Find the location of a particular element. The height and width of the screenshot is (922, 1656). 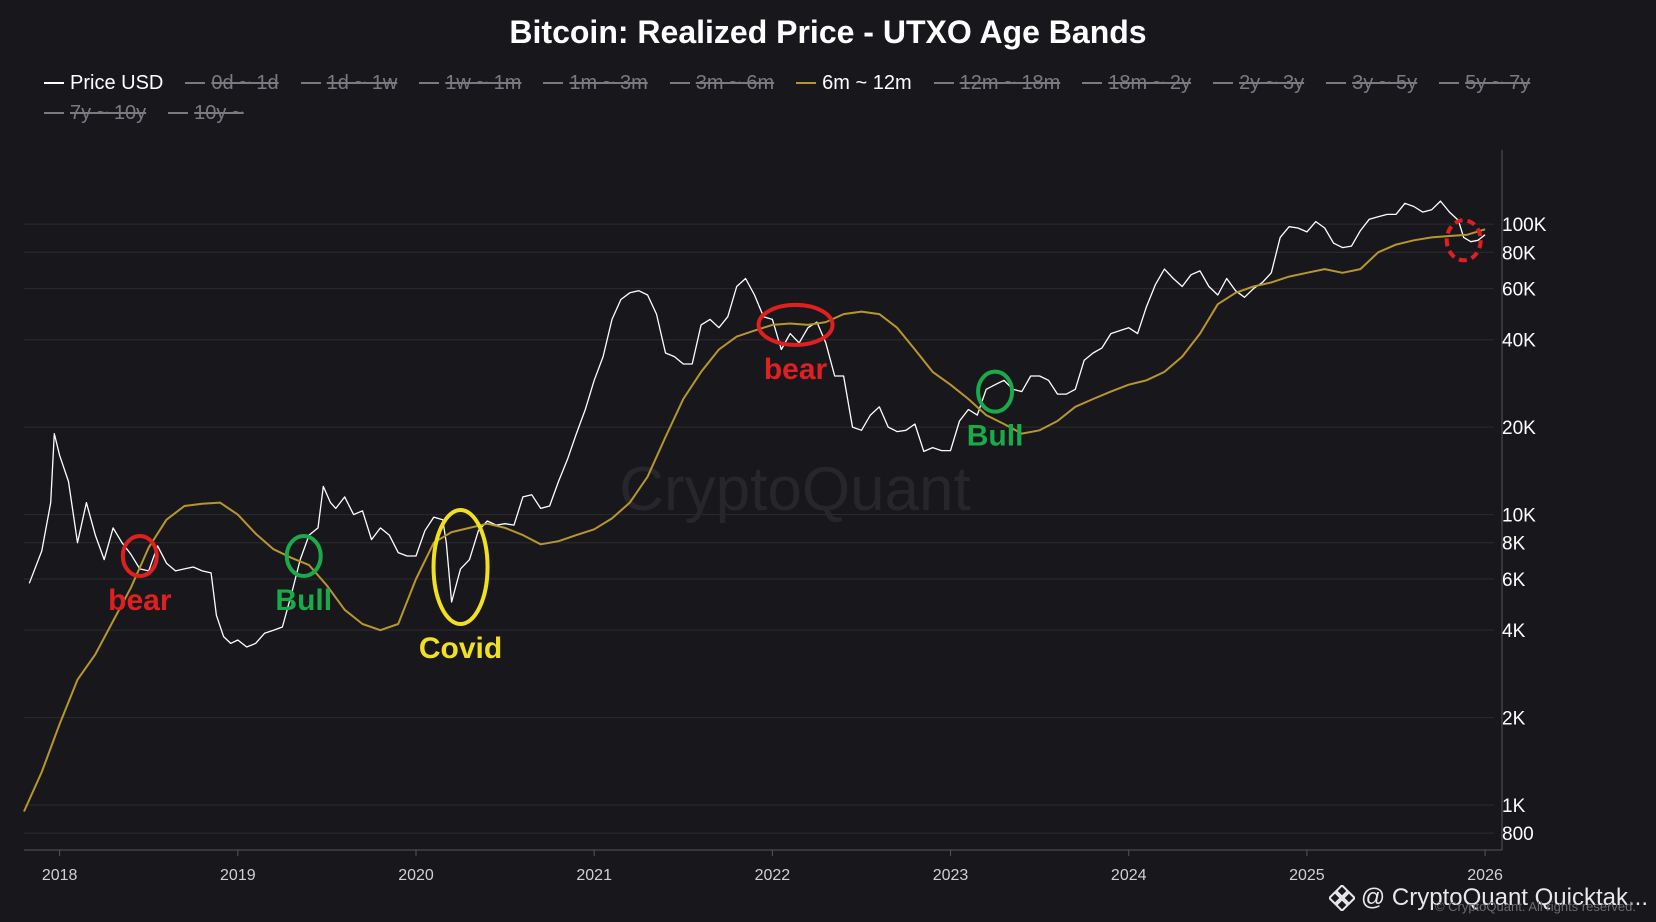

copyright-text: © CryptoQuant. All rights reserved. is located at coordinates (1535, 906).